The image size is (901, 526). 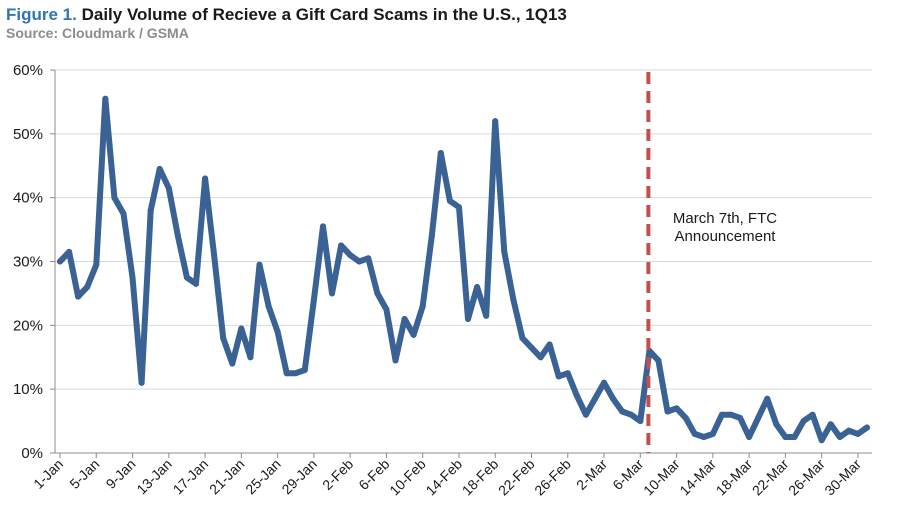 I want to click on x-tick-label: 21-Jan, so click(x=227, y=477).